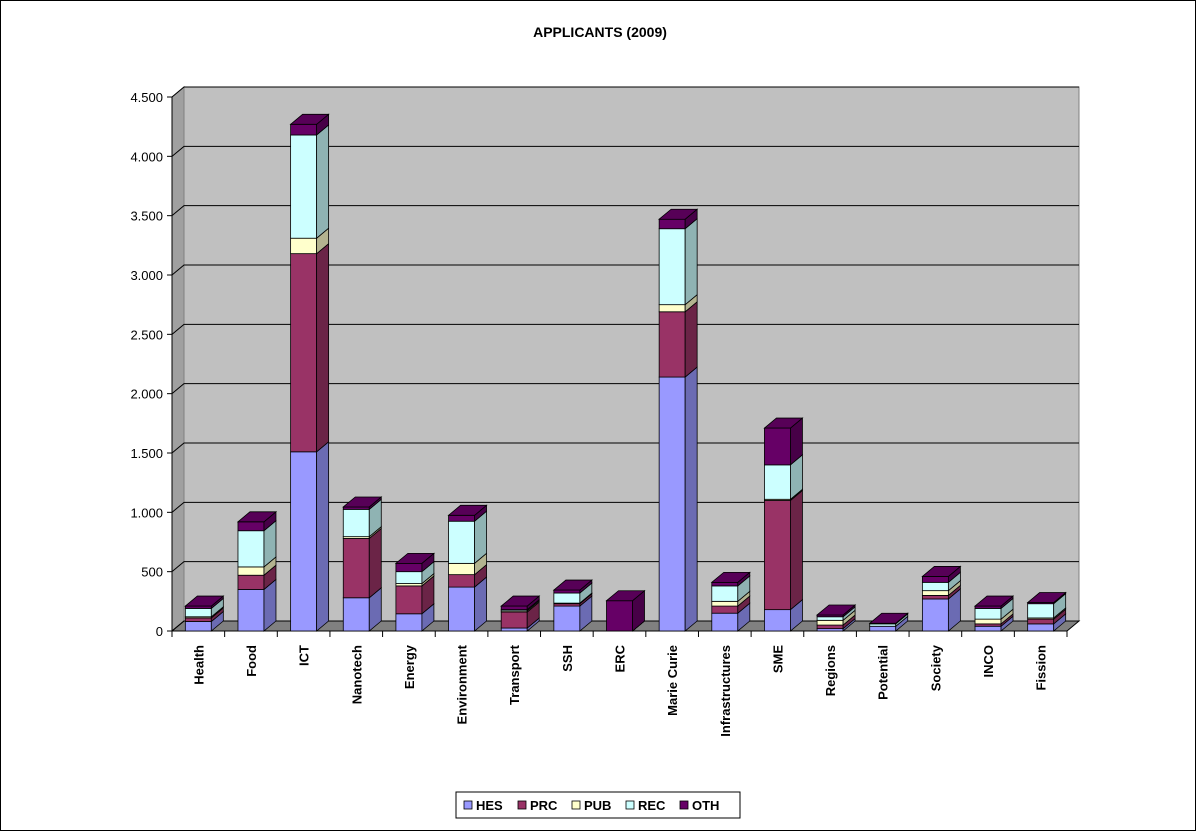 The width and height of the screenshot is (1196, 831). I want to click on legend-label: HES, so click(489, 805).